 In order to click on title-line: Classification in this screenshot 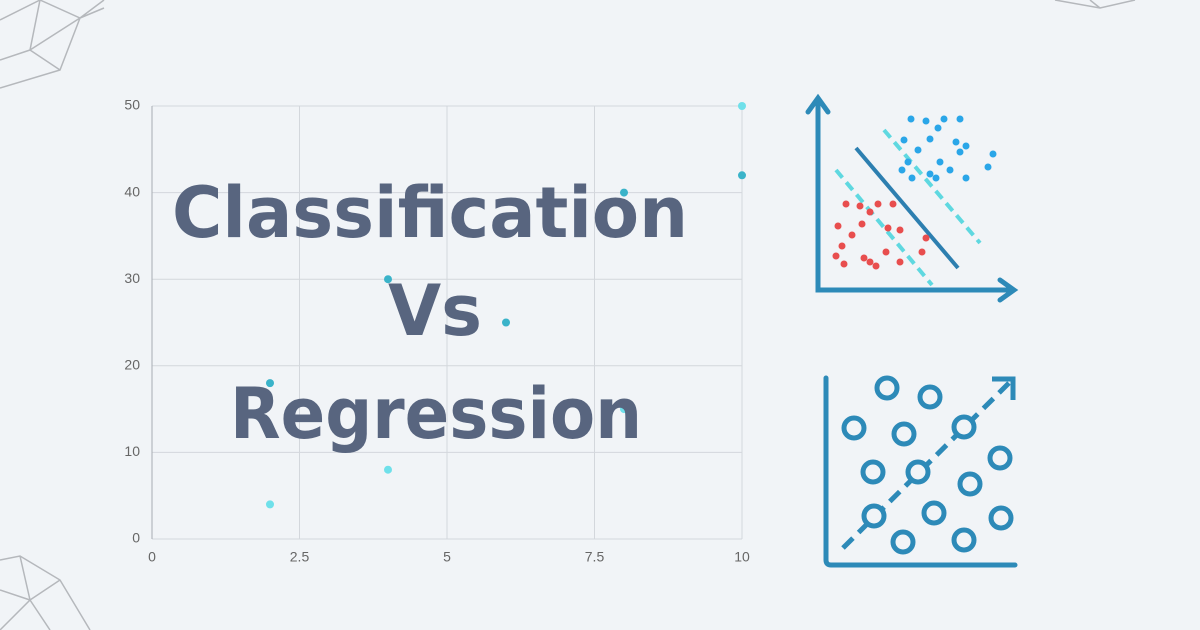, I will do `click(430, 213)`.